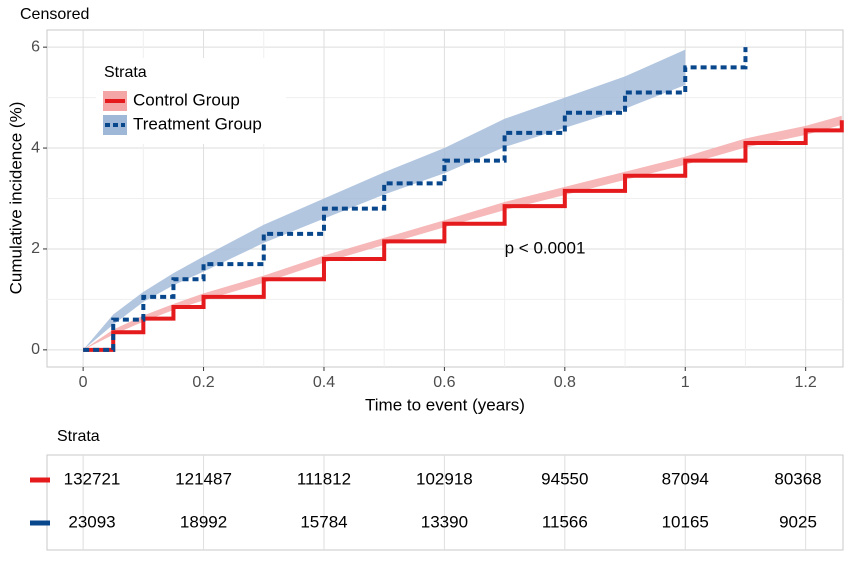 This screenshot has width=850, height=561. I want to click on legend-label: Control Group, so click(186, 99).